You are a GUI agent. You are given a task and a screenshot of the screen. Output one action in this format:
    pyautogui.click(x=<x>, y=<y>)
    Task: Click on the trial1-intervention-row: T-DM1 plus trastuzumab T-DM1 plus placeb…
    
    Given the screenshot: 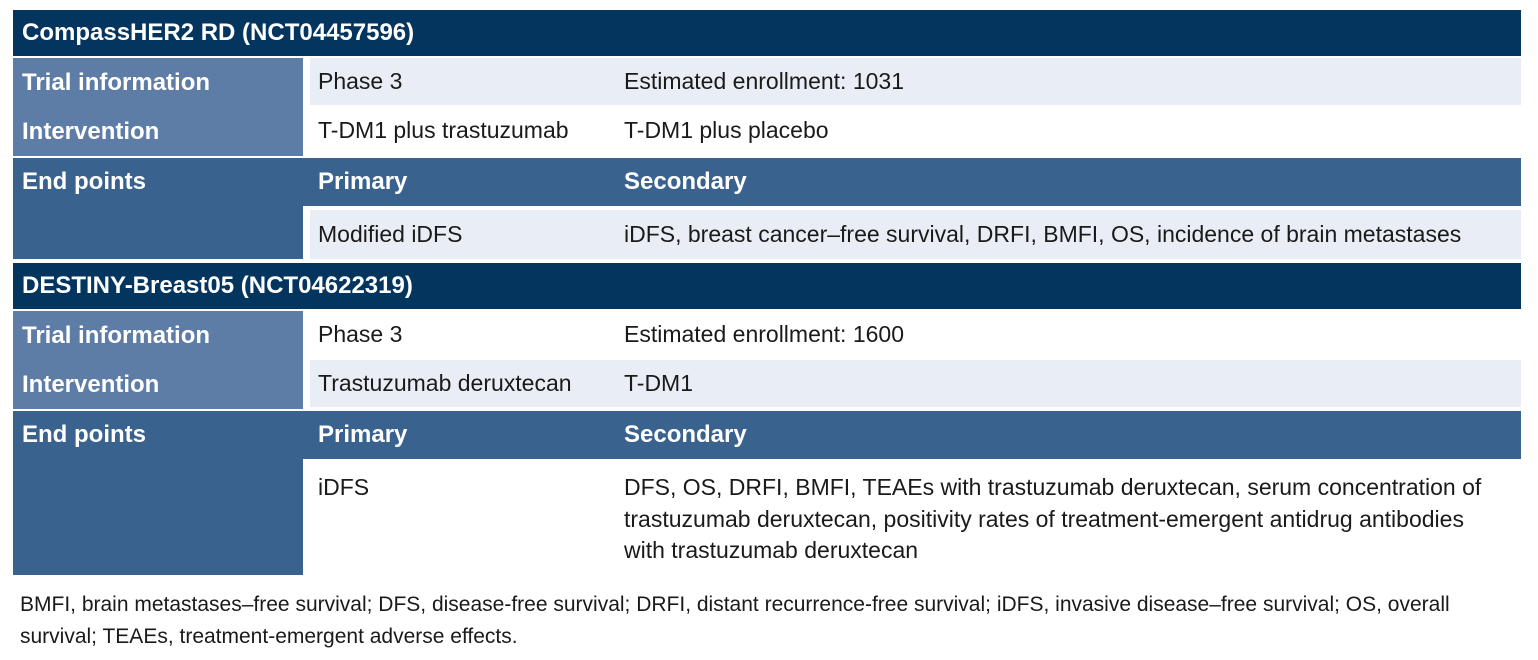 What is the action you would take?
    pyautogui.click(x=915, y=130)
    